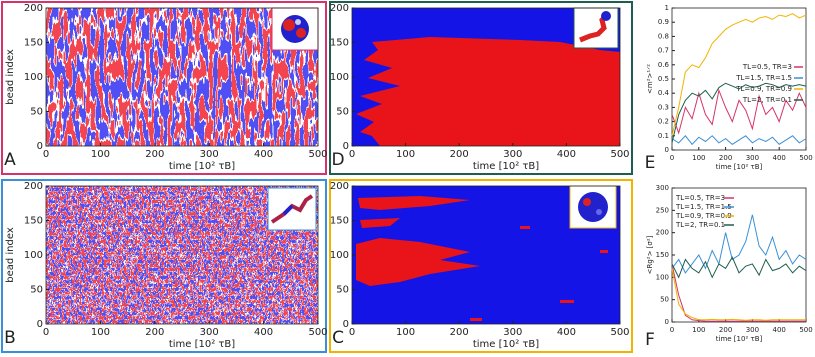 Image resolution: width=815 pixels, height=357 pixels. What do you see at coordinates (650, 163) in the screenshot?
I see `panel-letter: E` at bounding box center [650, 163].